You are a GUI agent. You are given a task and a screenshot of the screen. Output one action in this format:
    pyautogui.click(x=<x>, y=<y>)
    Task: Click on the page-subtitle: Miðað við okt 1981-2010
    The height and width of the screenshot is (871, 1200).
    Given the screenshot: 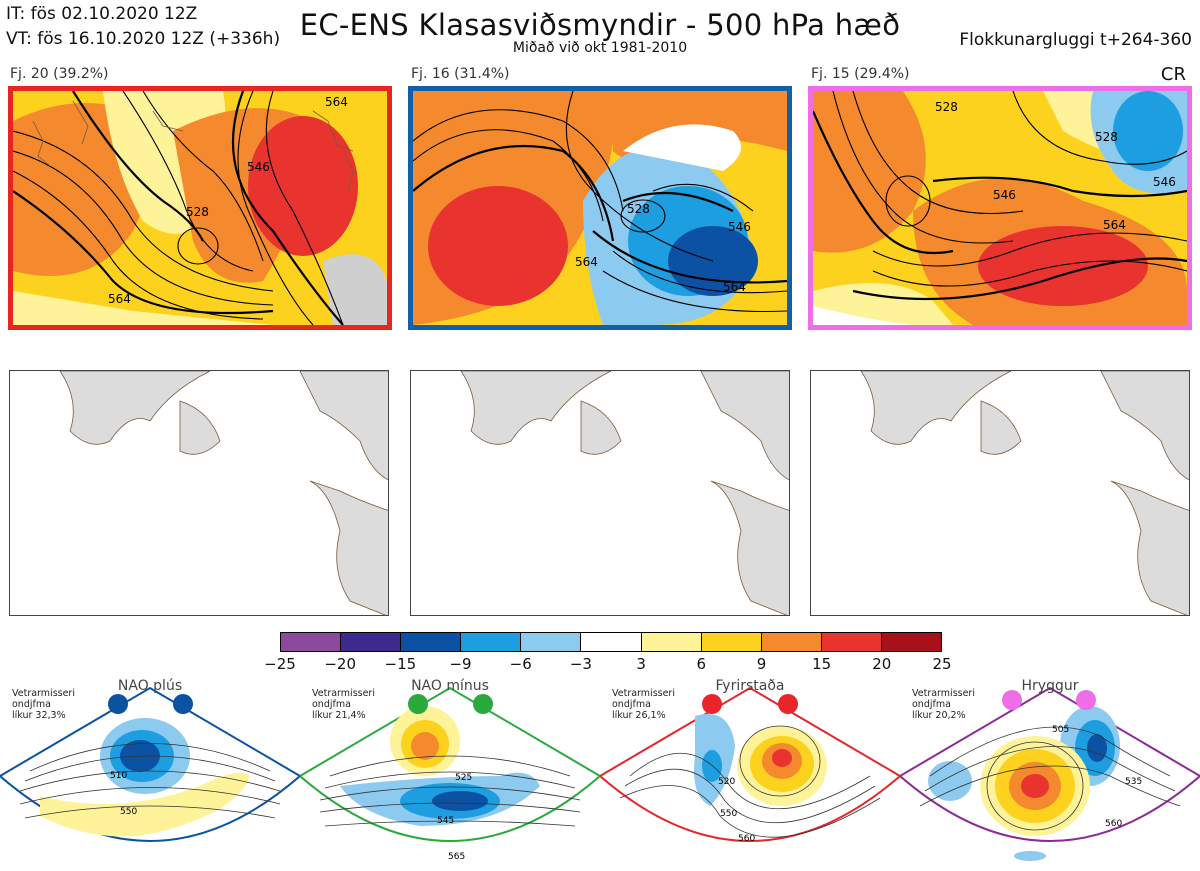 What is the action you would take?
    pyautogui.click(x=600, y=48)
    